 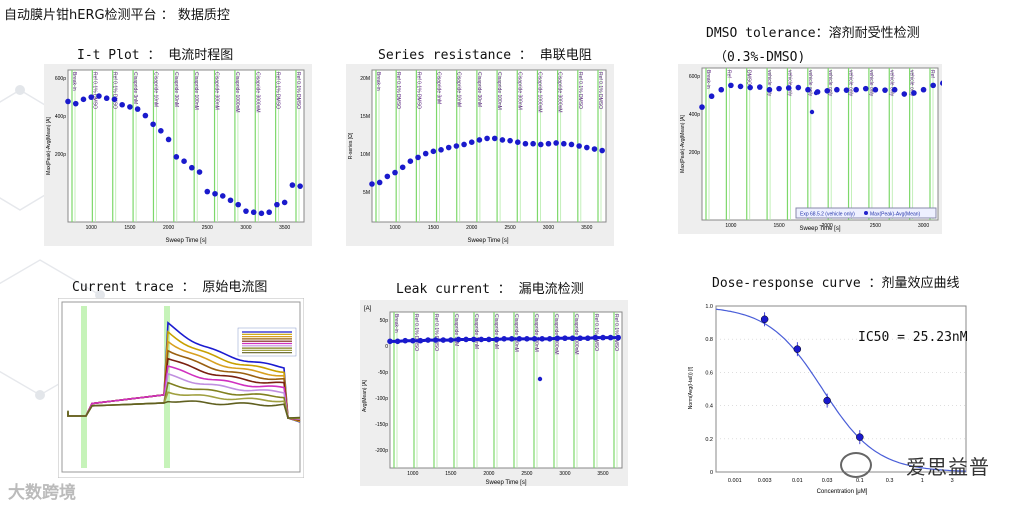 I want to click on x-tick-label: 3000, so click(x=923, y=226).